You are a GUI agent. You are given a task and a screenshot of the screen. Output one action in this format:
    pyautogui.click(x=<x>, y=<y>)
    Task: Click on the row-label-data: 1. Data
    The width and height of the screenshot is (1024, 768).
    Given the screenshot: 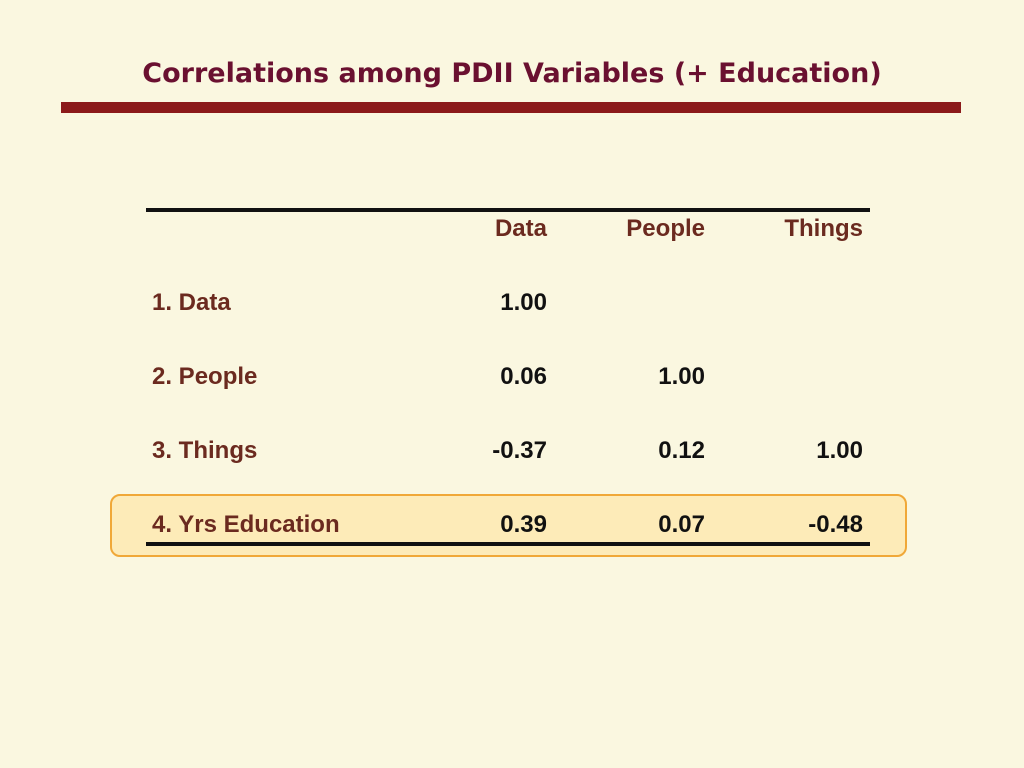 What is the action you would take?
    pyautogui.click(x=191, y=302)
    